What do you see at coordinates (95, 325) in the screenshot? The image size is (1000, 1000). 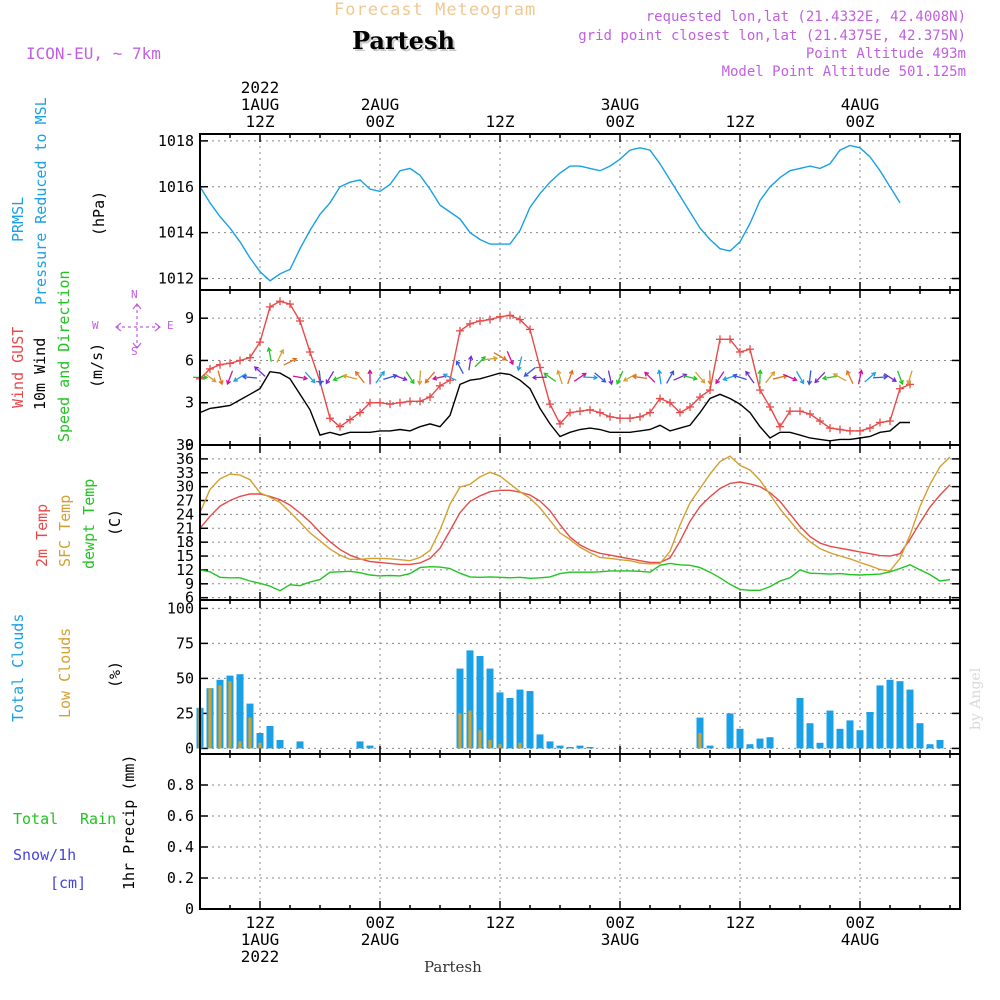 I see `compass-west: W` at bounding box center [95, 325].